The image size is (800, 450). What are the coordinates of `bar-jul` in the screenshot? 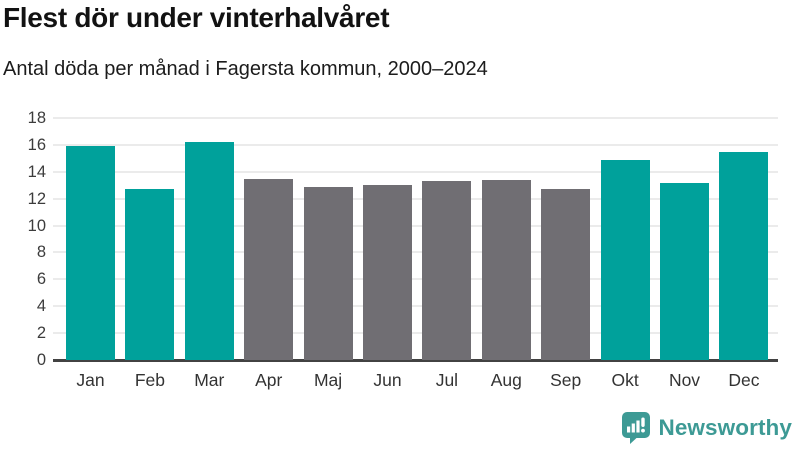 It's located at (447, 270).